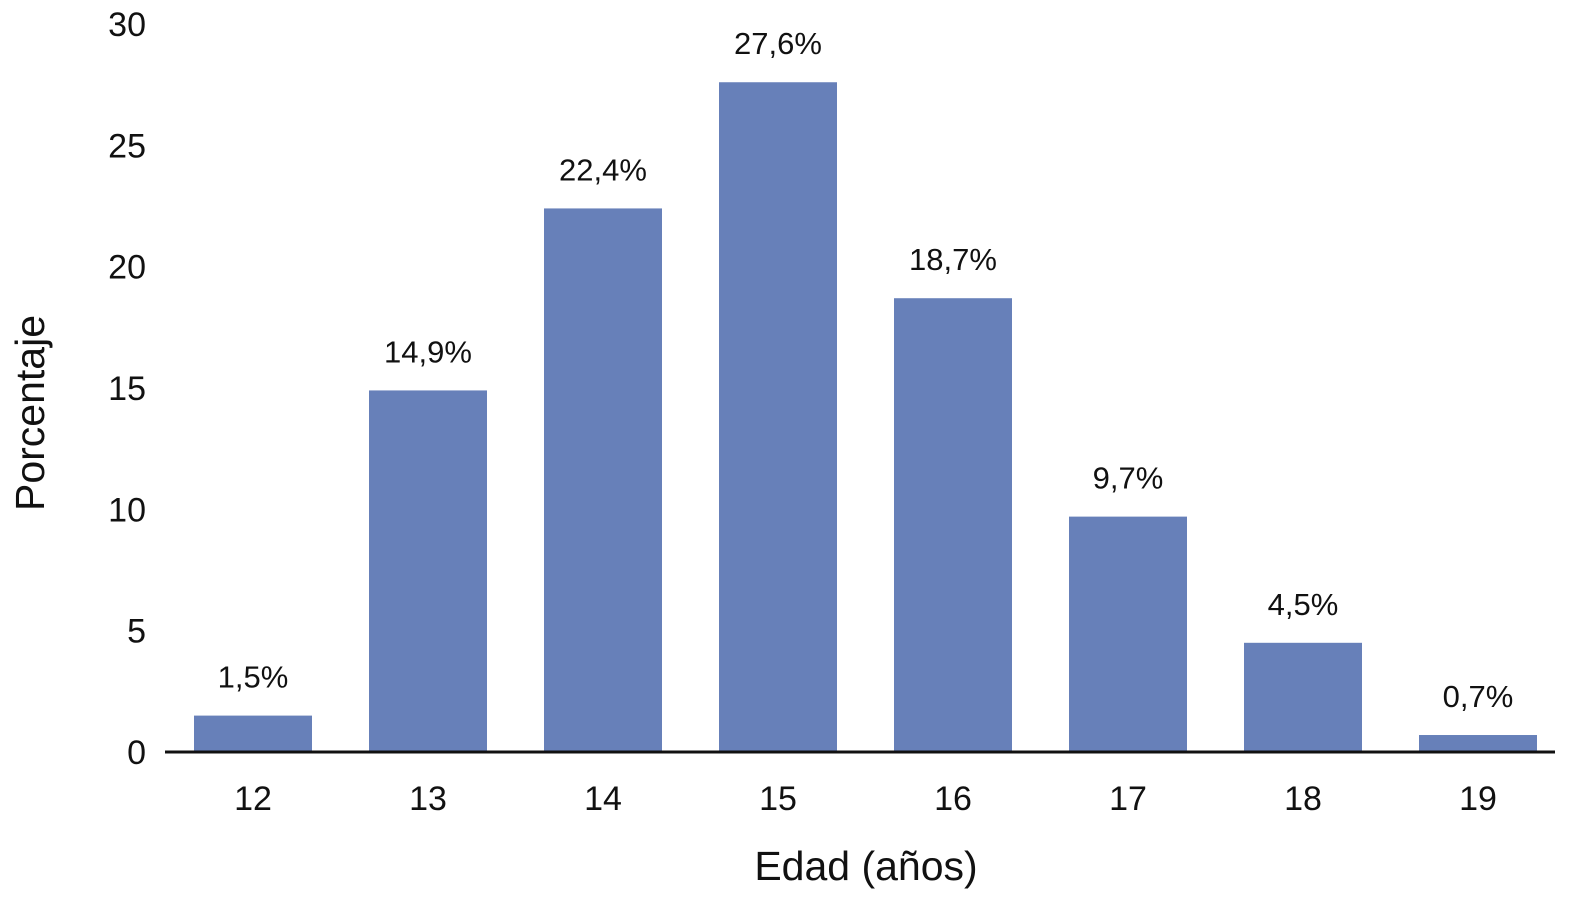 The width and height of the screenshot is (1581, 905). I want to click on y-tick-label: 25, so click(127, 146).